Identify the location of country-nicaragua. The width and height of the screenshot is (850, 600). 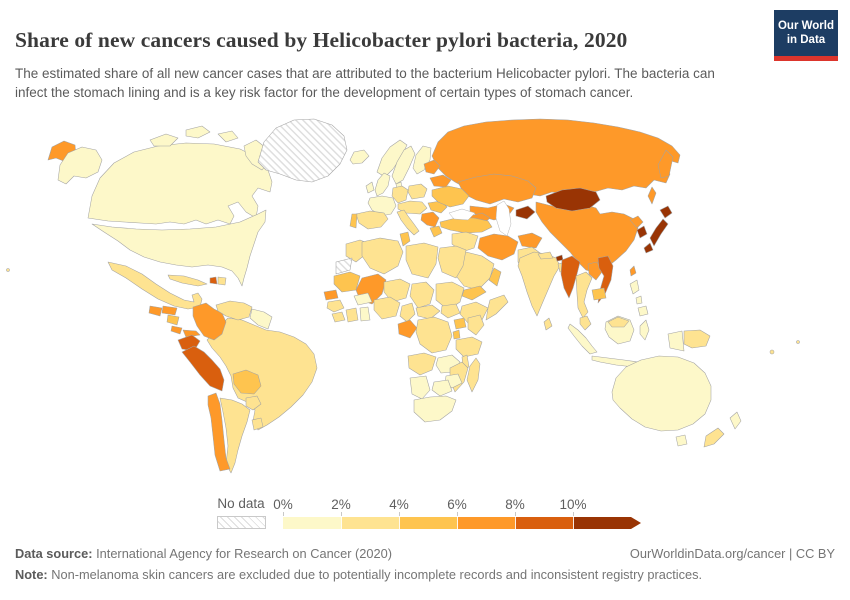
(173, 320).